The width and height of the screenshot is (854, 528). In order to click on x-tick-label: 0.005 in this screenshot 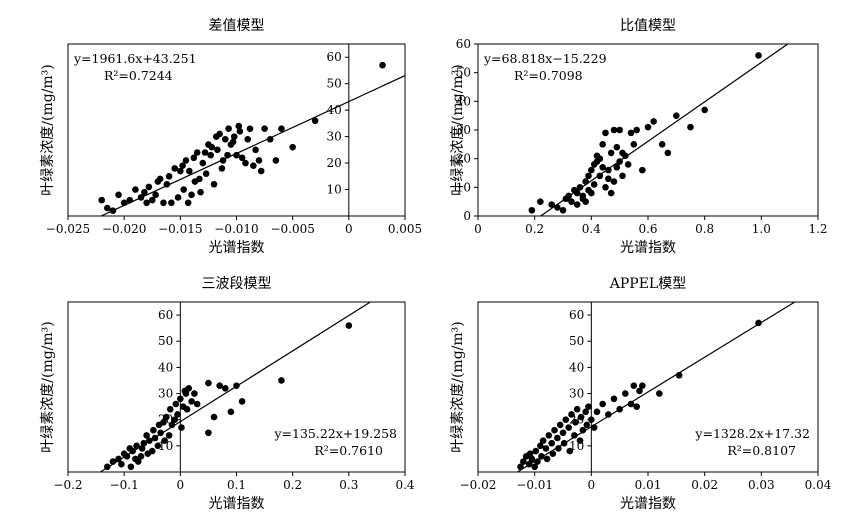, I will do `click(405, 229)`.